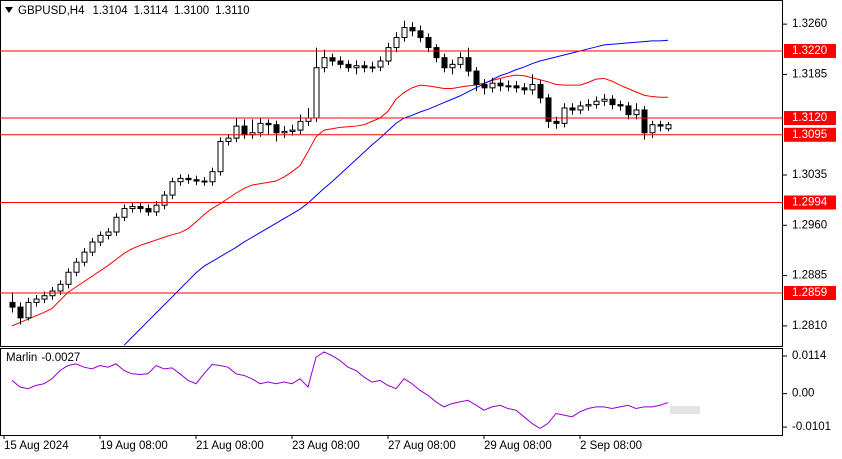 The width and height of the screenshot is (842, 459). What do you see at coordinates (422, 446) in the screenshot?
I see `x-tick-label: 27 Aug 08:00` at bounding box center [422, 446].